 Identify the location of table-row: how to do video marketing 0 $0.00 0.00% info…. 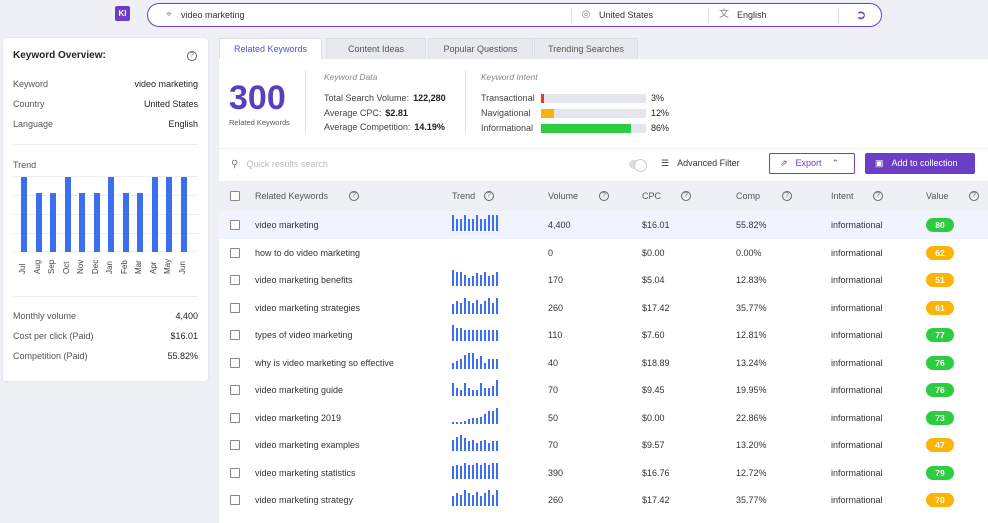
(603, 253).